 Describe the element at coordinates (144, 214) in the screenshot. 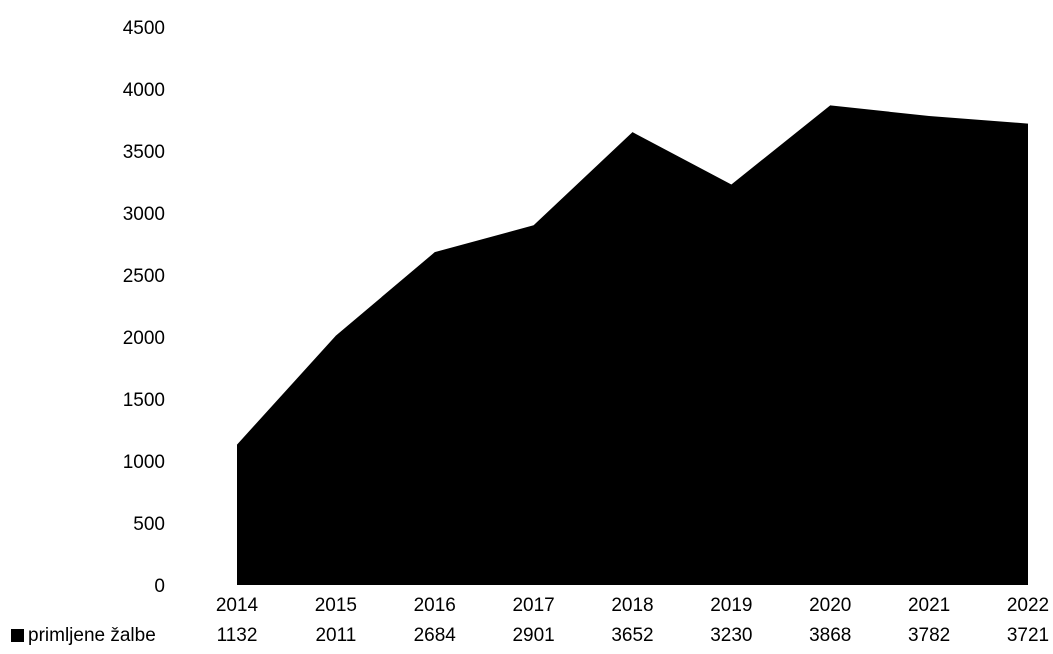

I see `y-tick-label: 3000` at that location.